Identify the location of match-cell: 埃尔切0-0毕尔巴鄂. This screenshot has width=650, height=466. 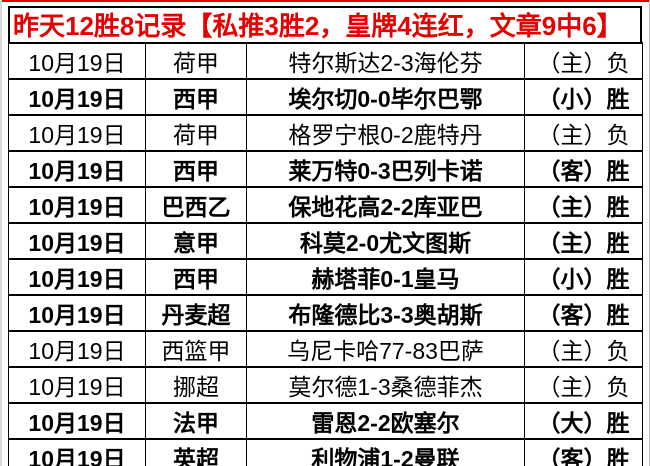
(385, 97).